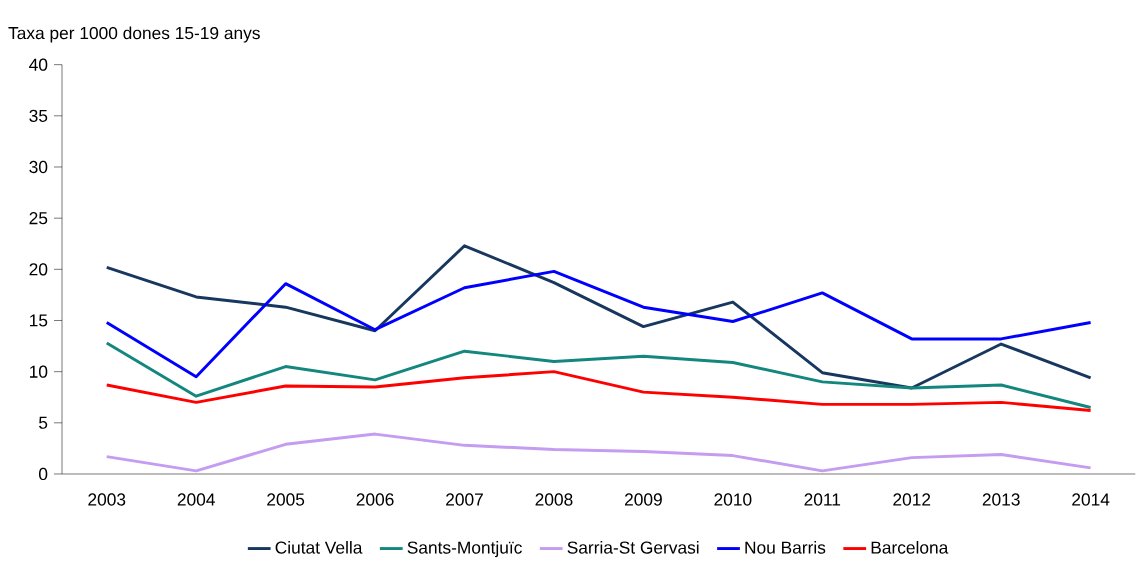 This screenshot has height=563, width=1148. I want to click on x-tick-label: 2005, so click(286, 499).